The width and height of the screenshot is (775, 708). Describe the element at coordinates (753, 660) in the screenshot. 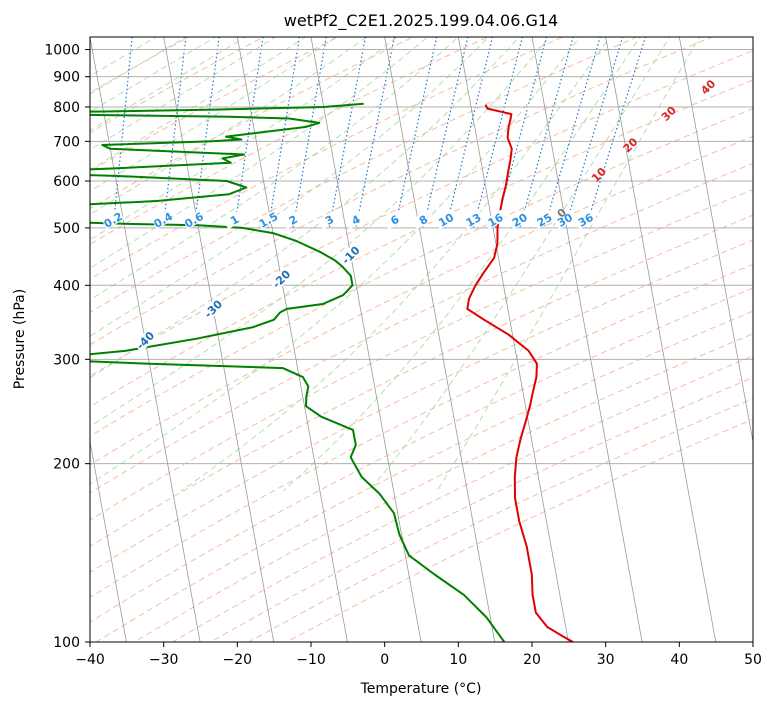

I see `x-tick-label: 50` at that location.